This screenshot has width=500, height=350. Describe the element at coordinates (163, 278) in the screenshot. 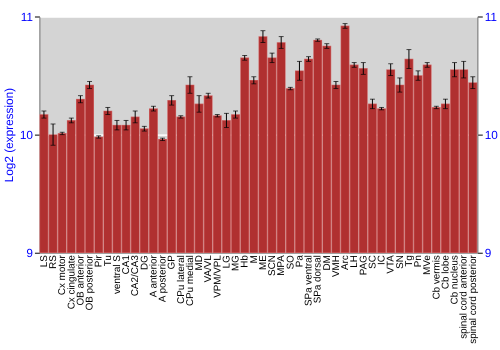

I see `x-tick-label: A posterior` at that location.